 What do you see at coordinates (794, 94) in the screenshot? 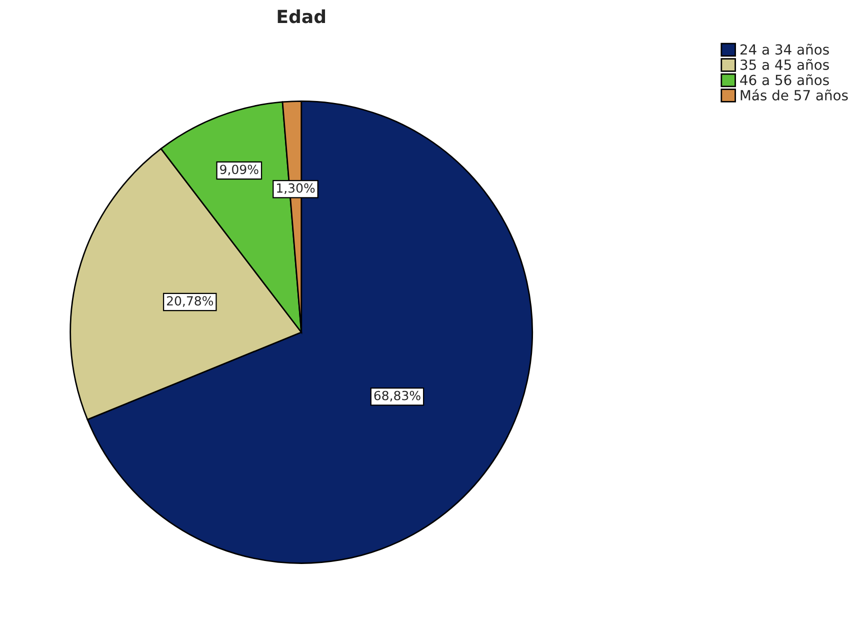
I see `legend-label: Más de 57 años` at bounding box center [794, 94].